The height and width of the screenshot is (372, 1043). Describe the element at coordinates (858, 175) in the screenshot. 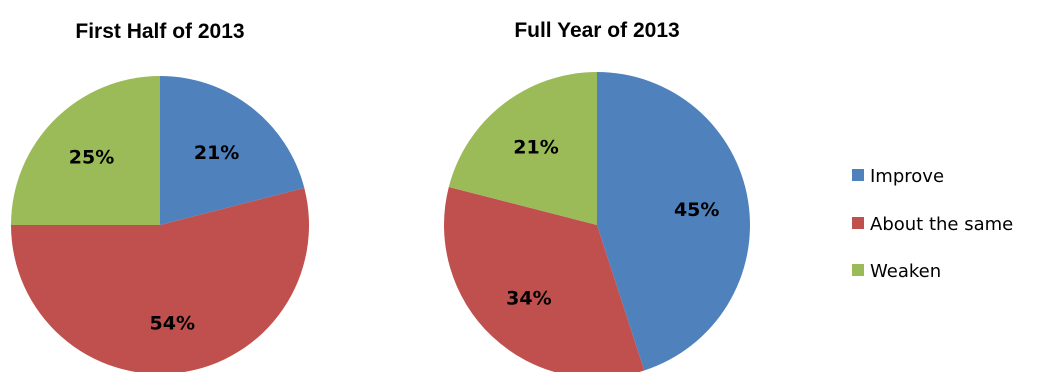

I see `legend-swatch-improve` at that location.